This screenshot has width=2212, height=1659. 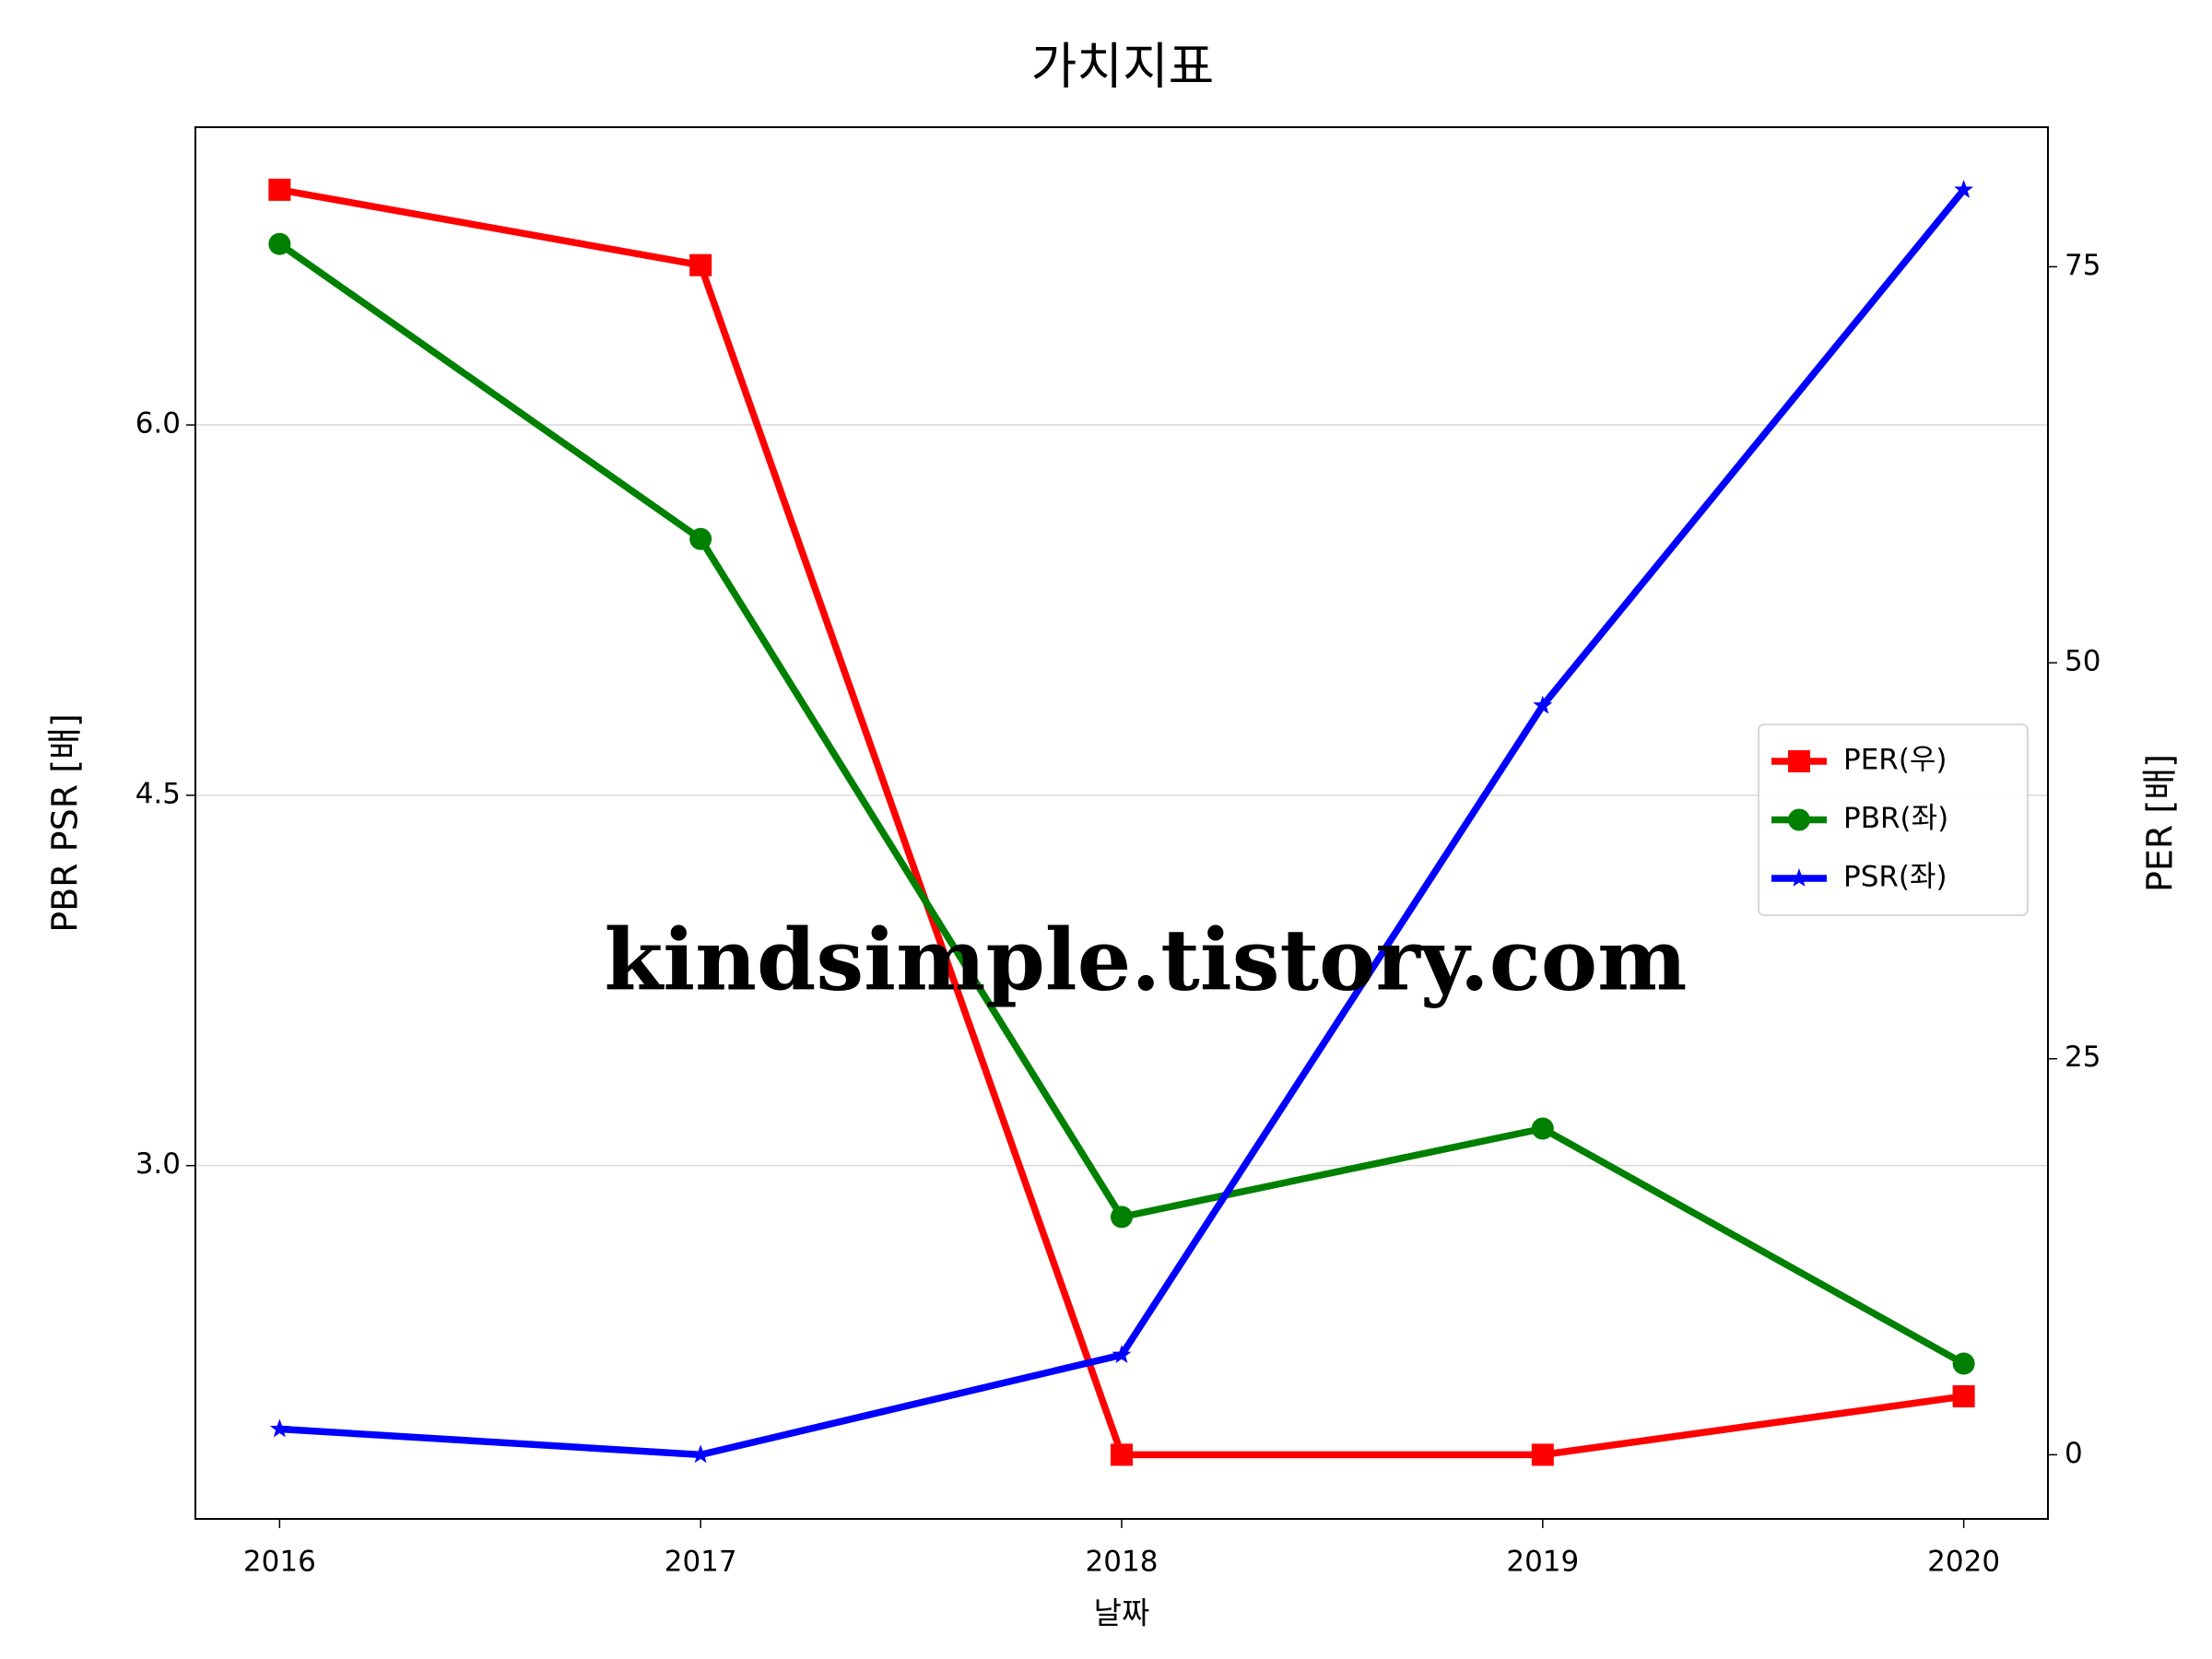 I want to click on y-axis-label: PBR PSR [배], so click(x=65, y=823).